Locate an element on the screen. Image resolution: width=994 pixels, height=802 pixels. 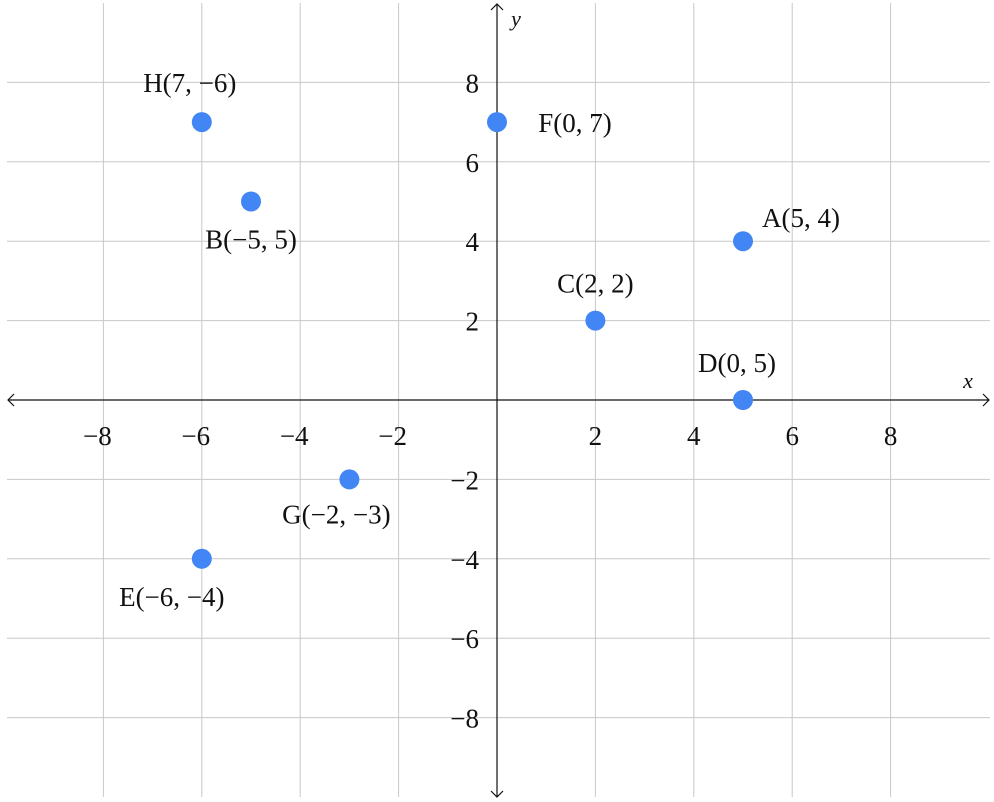
x-tick-label: 8 is located at coordinates (891, 436).